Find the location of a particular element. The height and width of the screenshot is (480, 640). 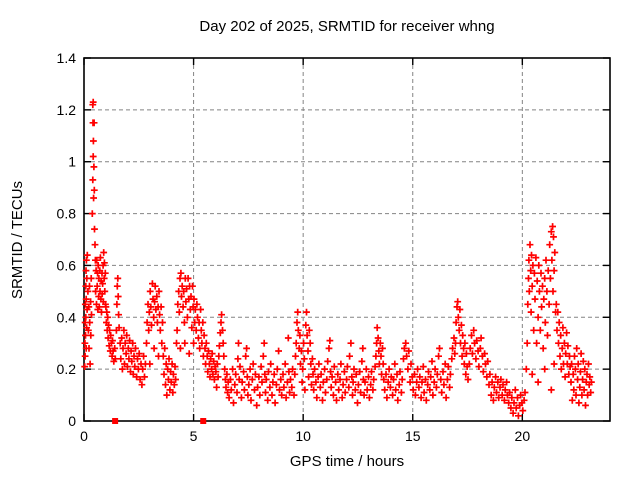

y-tick-label: 1.2 is located at coordinates (67, 110).